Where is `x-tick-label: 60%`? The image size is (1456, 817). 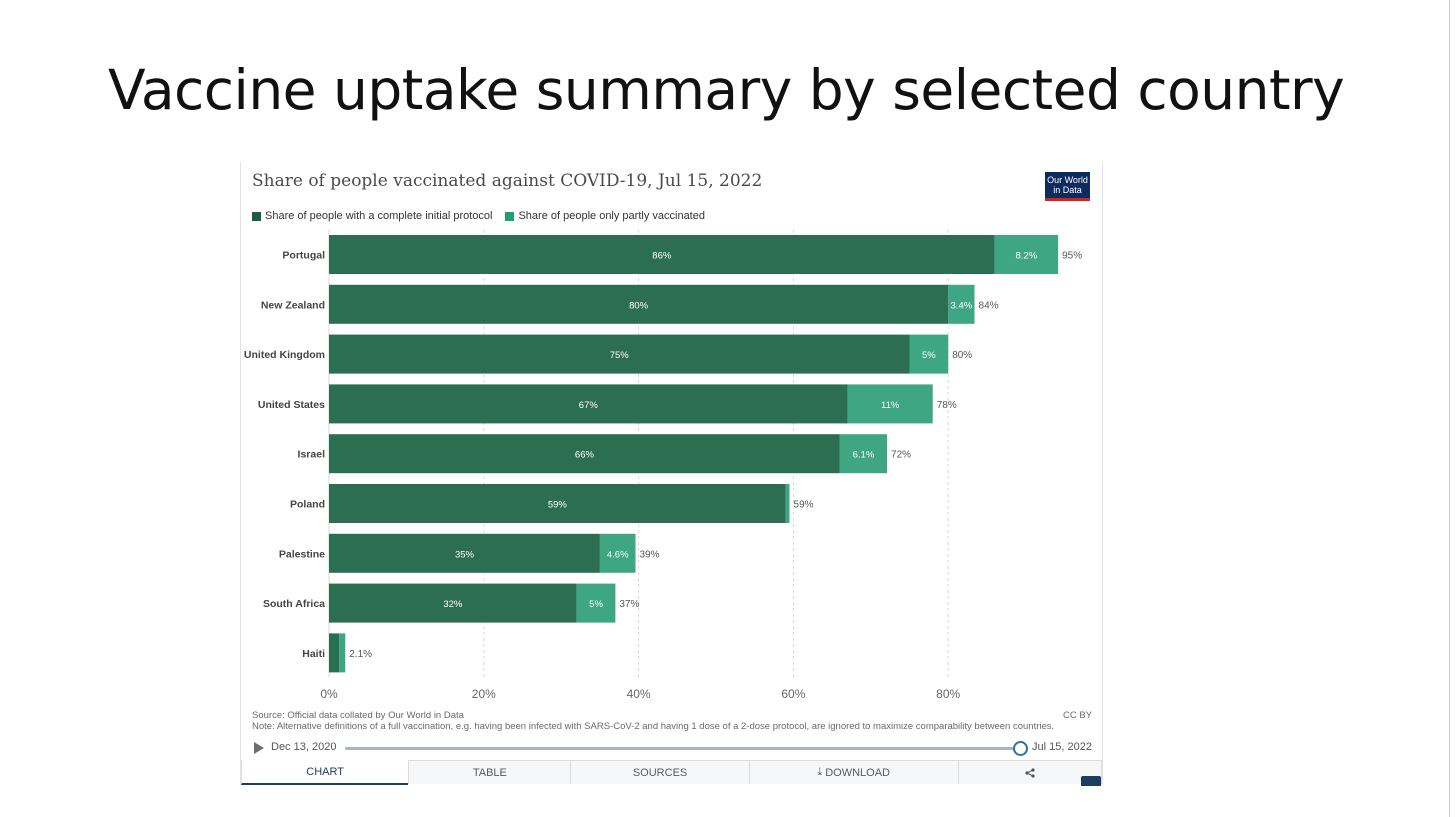
x-tick-label: 60% is located at coordinates (793, 694).